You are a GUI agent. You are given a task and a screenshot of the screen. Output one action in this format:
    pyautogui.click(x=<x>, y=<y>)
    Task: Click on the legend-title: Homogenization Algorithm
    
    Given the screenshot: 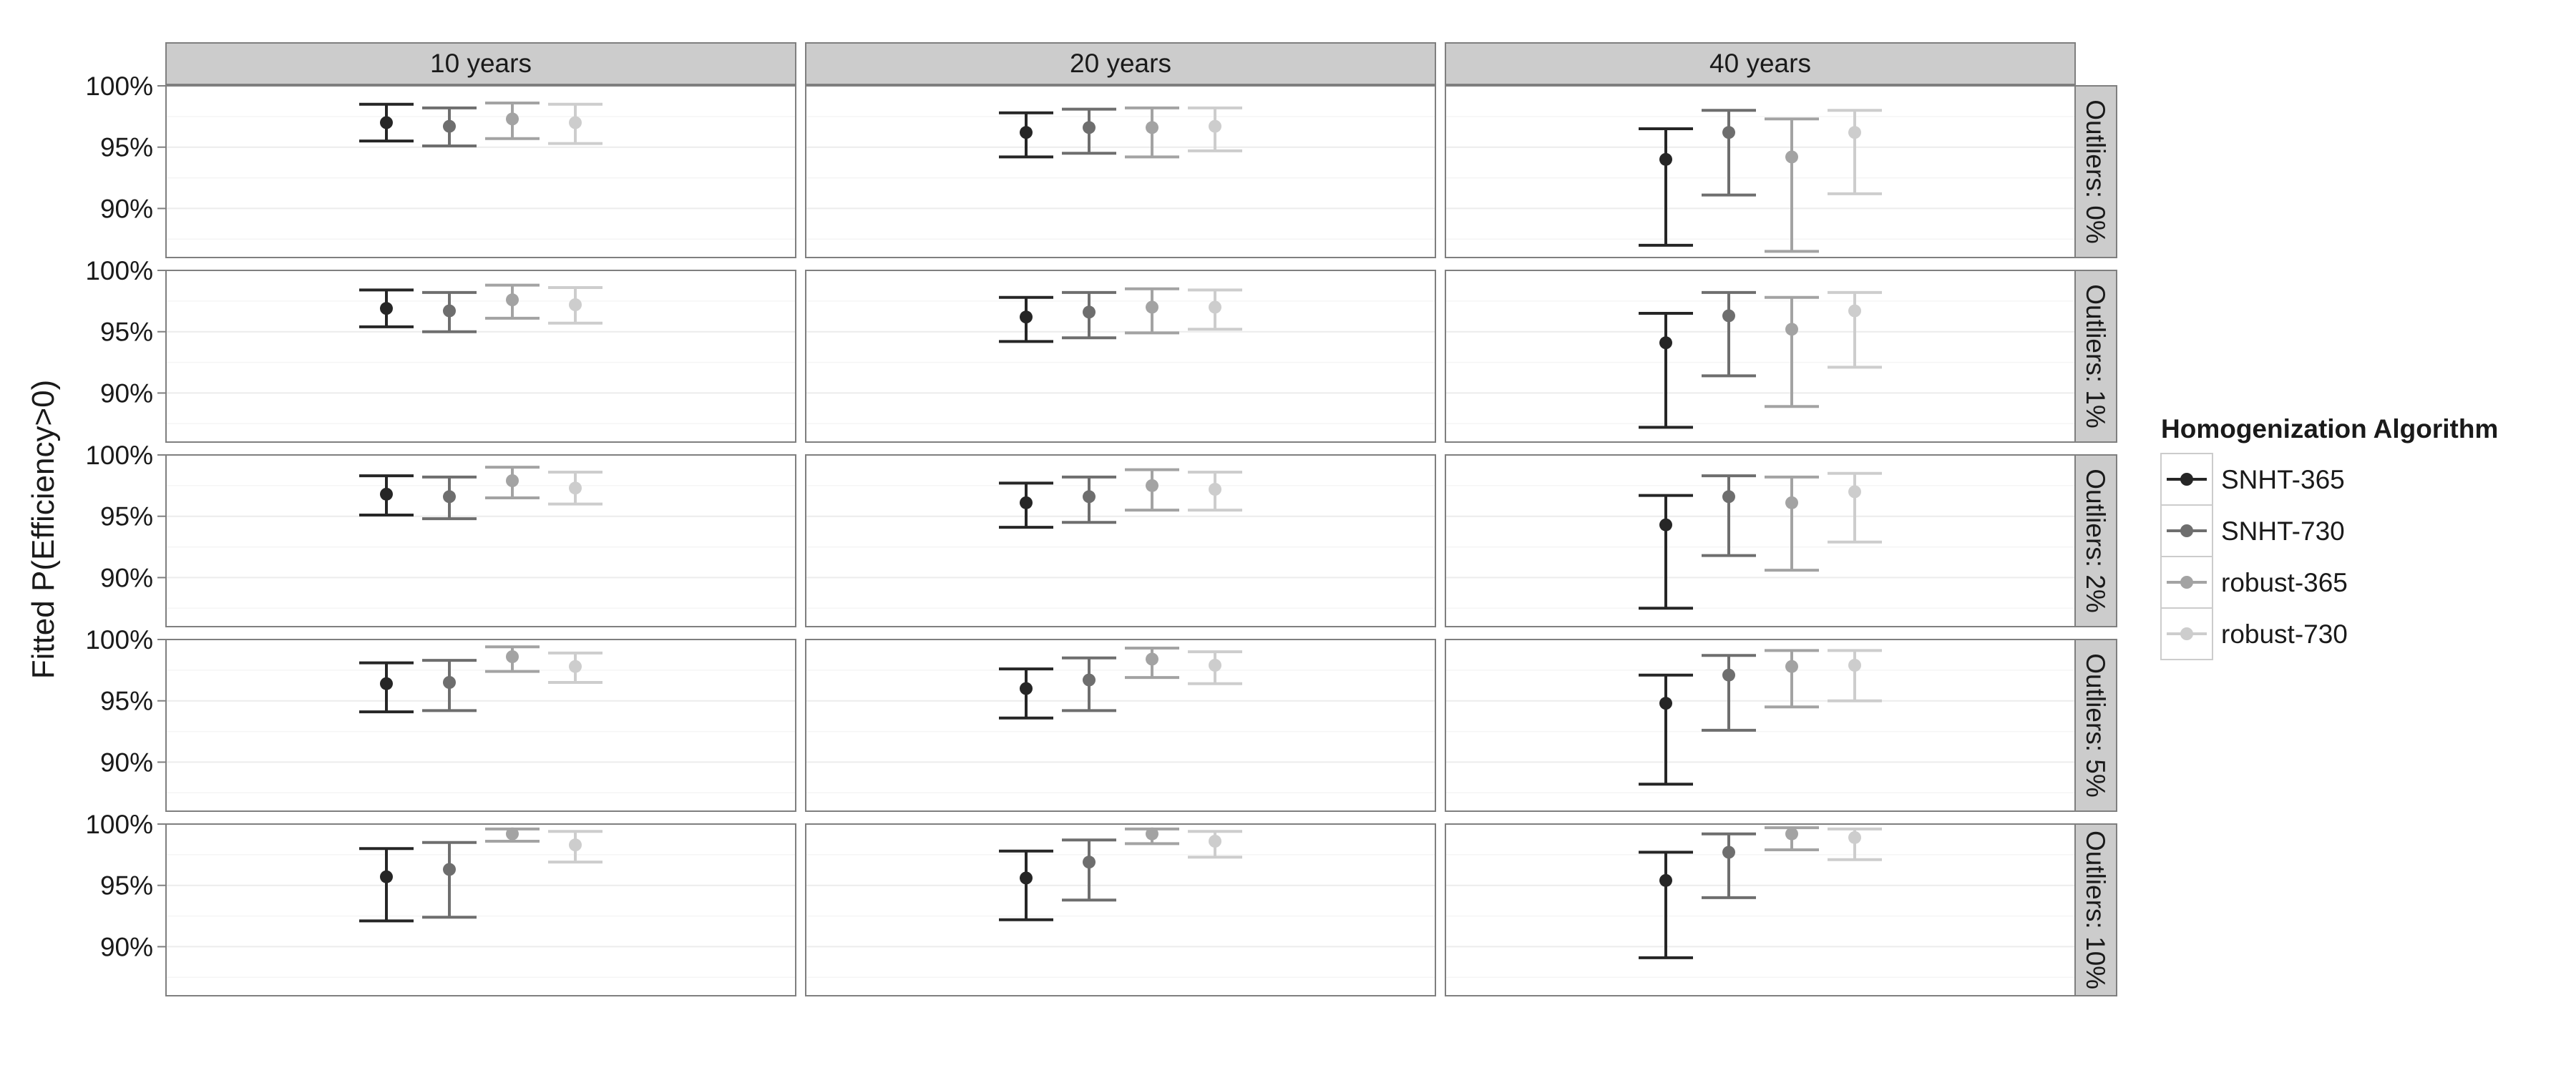 What is the action you would take?
    pyautogui.click(x=2329, y=429)
    